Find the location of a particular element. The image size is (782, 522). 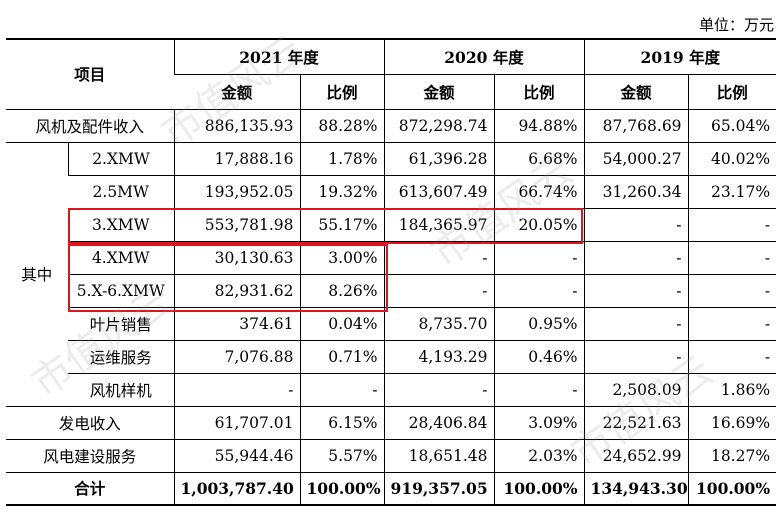

row-label: 4.XMW is located at coordinates (121, 257).